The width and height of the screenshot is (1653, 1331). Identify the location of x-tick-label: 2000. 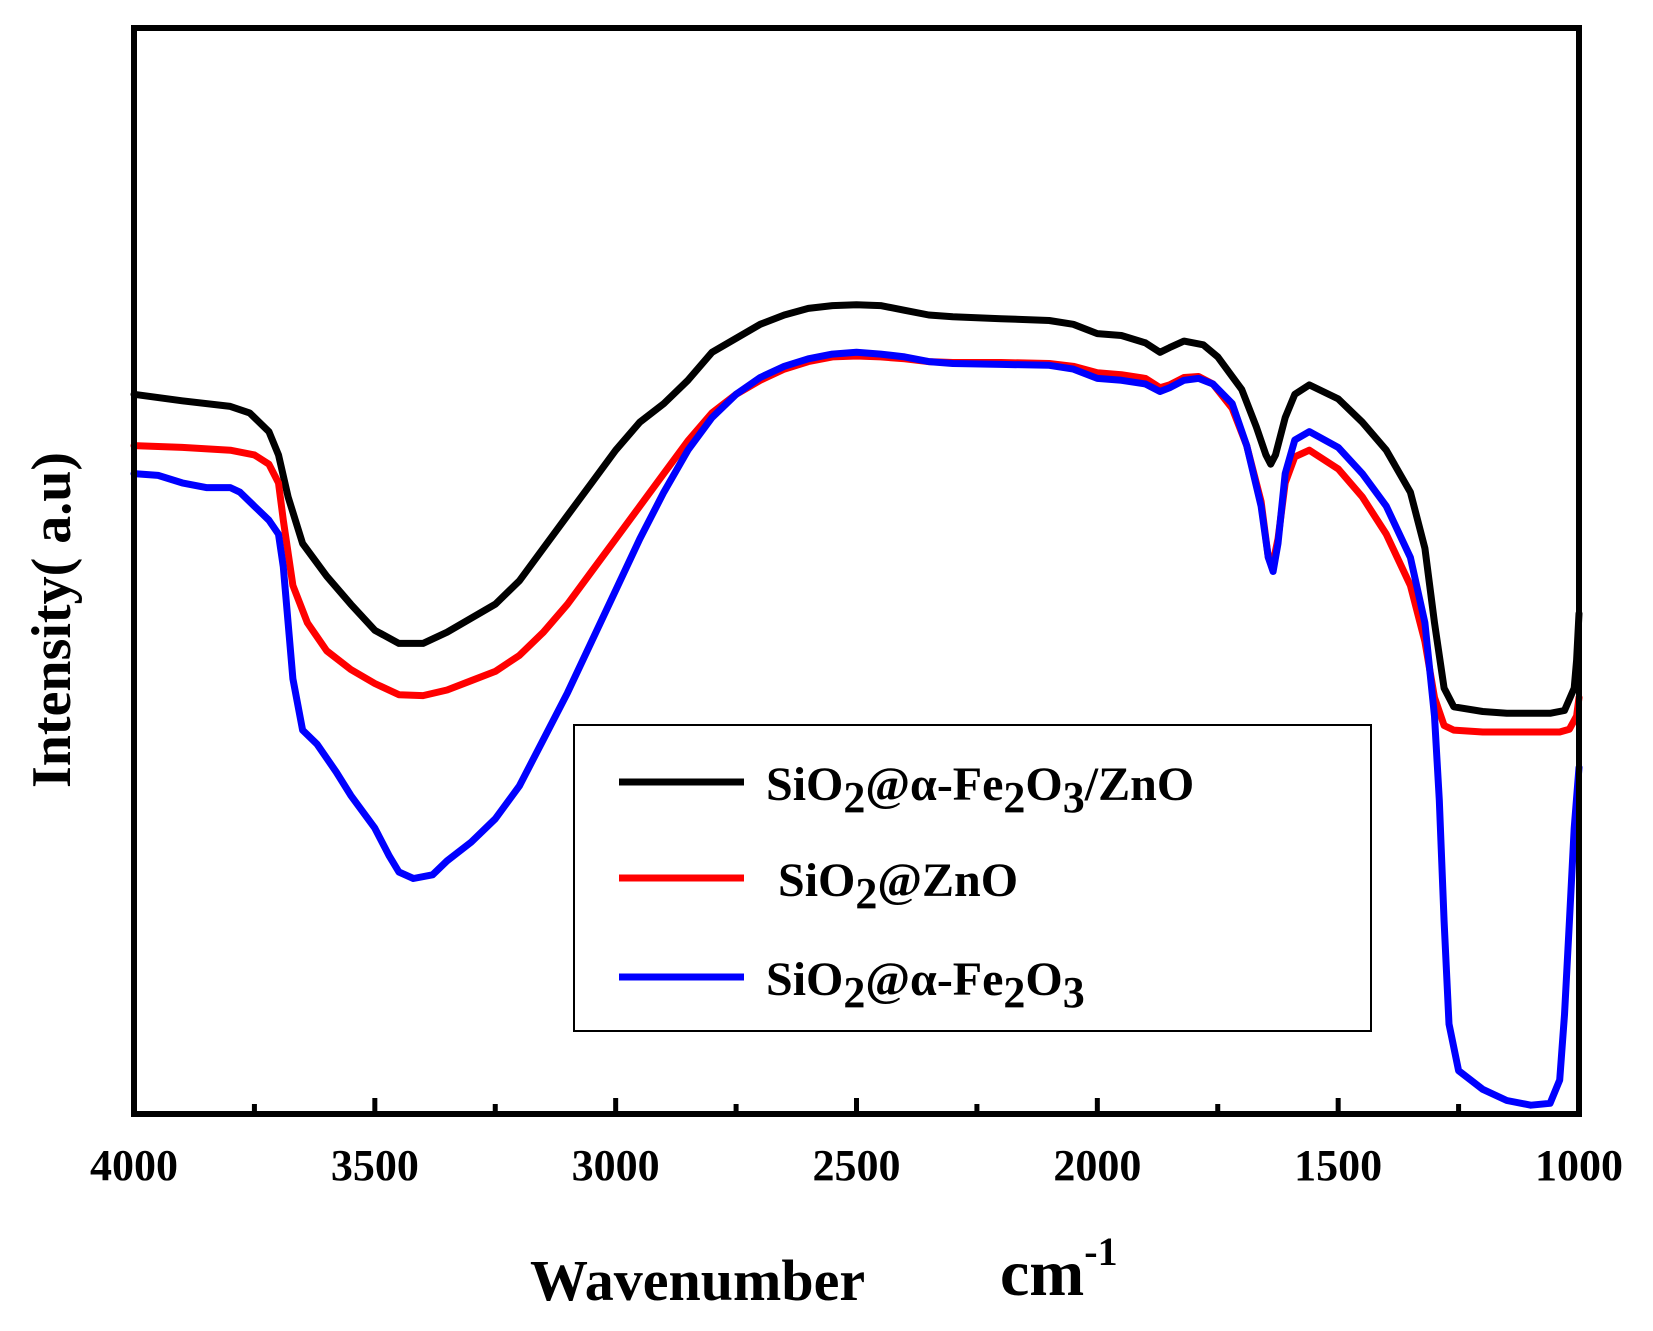
(1097, 1165).